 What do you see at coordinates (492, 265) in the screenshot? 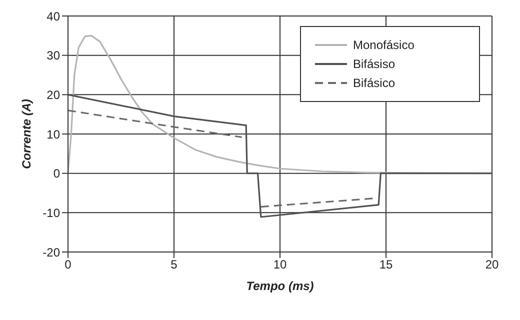
I see `x-tick-label: 20` at bounding box center [492, 265].